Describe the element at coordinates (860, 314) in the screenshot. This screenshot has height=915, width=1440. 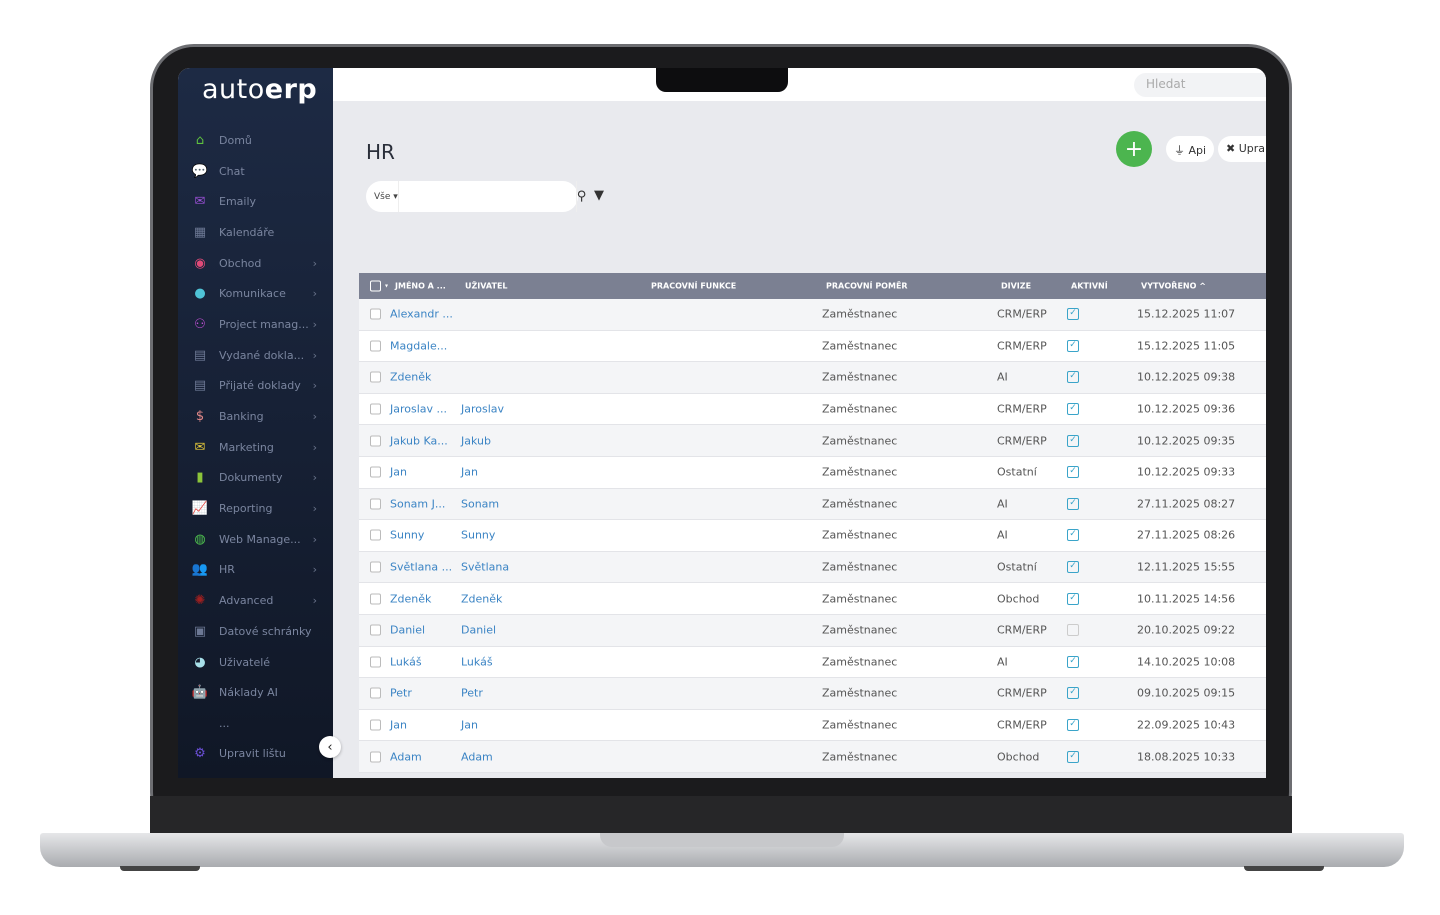
I see `employment-type: Zaměstnanec` at that location.